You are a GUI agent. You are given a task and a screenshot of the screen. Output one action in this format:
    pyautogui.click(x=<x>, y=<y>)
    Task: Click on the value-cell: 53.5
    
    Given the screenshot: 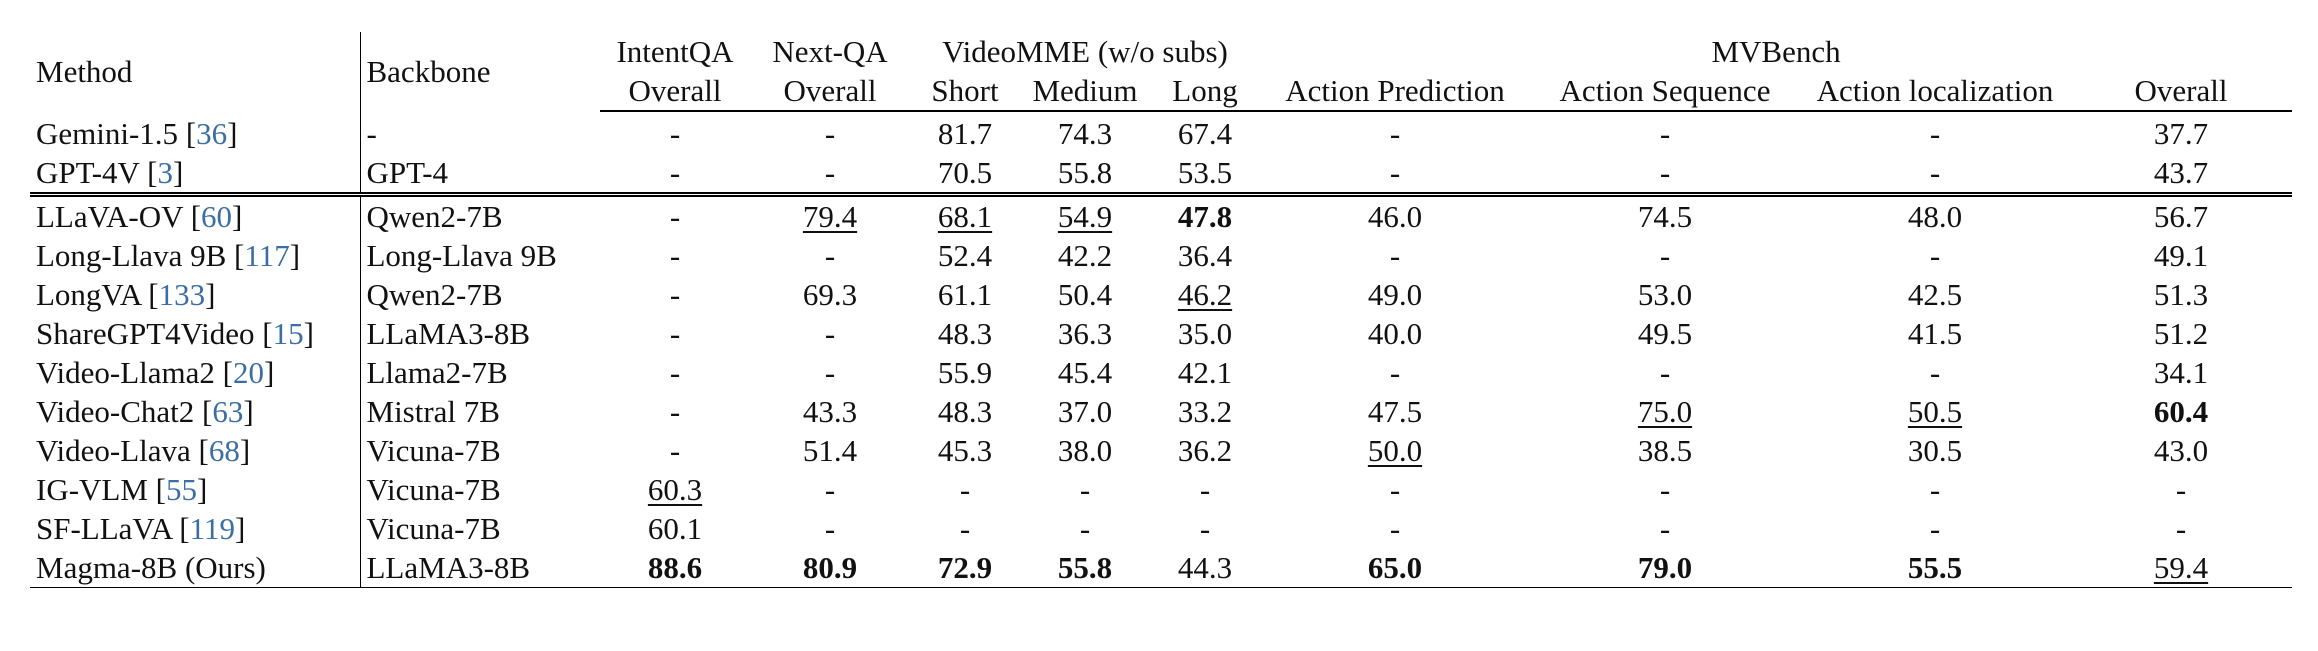 What is the action you would take?
    pyautogui.click(x=1205, y=174)
    